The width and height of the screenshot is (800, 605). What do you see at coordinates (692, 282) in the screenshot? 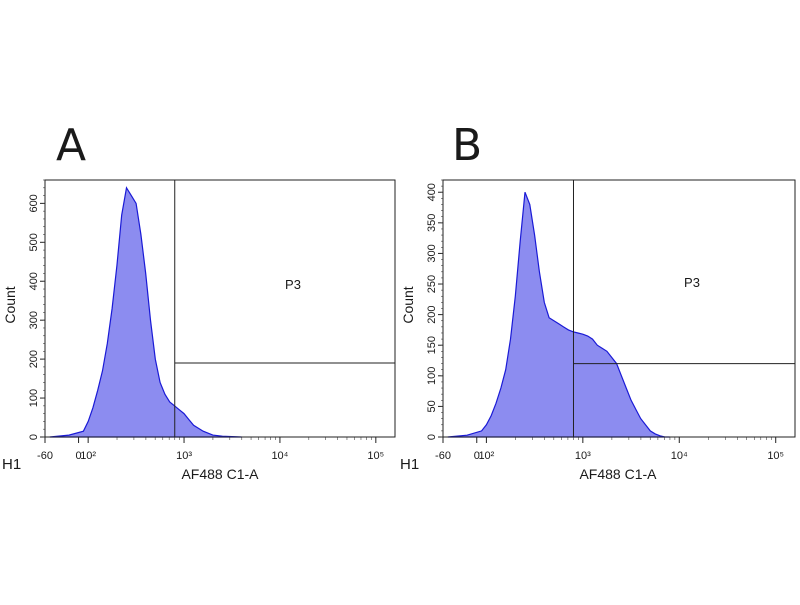
I see `gate-label-b: P3` at bounding box center [692, 282].